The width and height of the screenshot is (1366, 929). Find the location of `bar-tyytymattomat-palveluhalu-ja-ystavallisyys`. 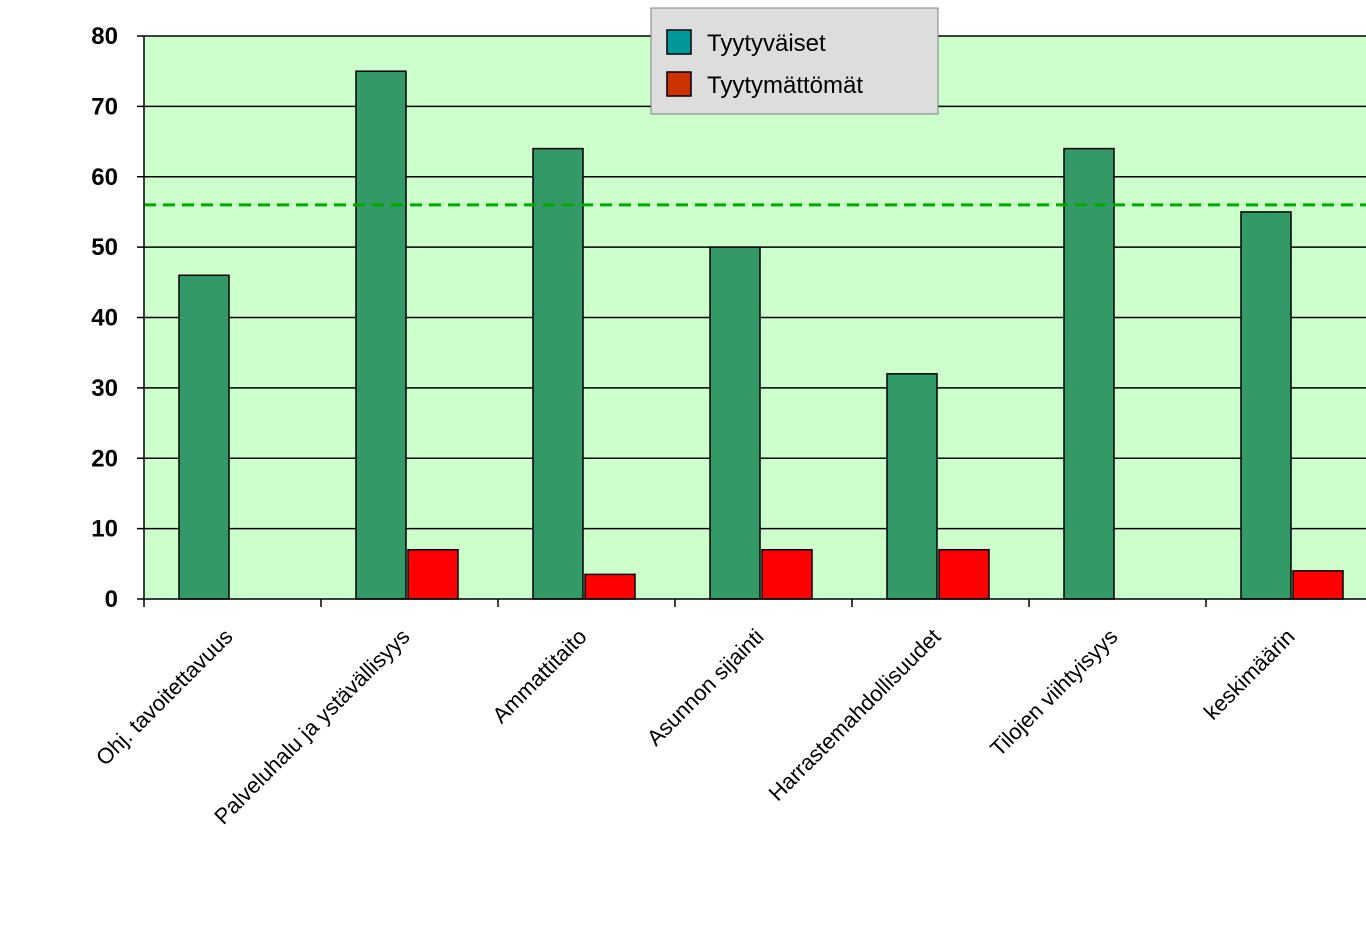

bar-tyytymattomat-palveluhalu-ja-ystavallisyys is located at coordinates (433, 574).